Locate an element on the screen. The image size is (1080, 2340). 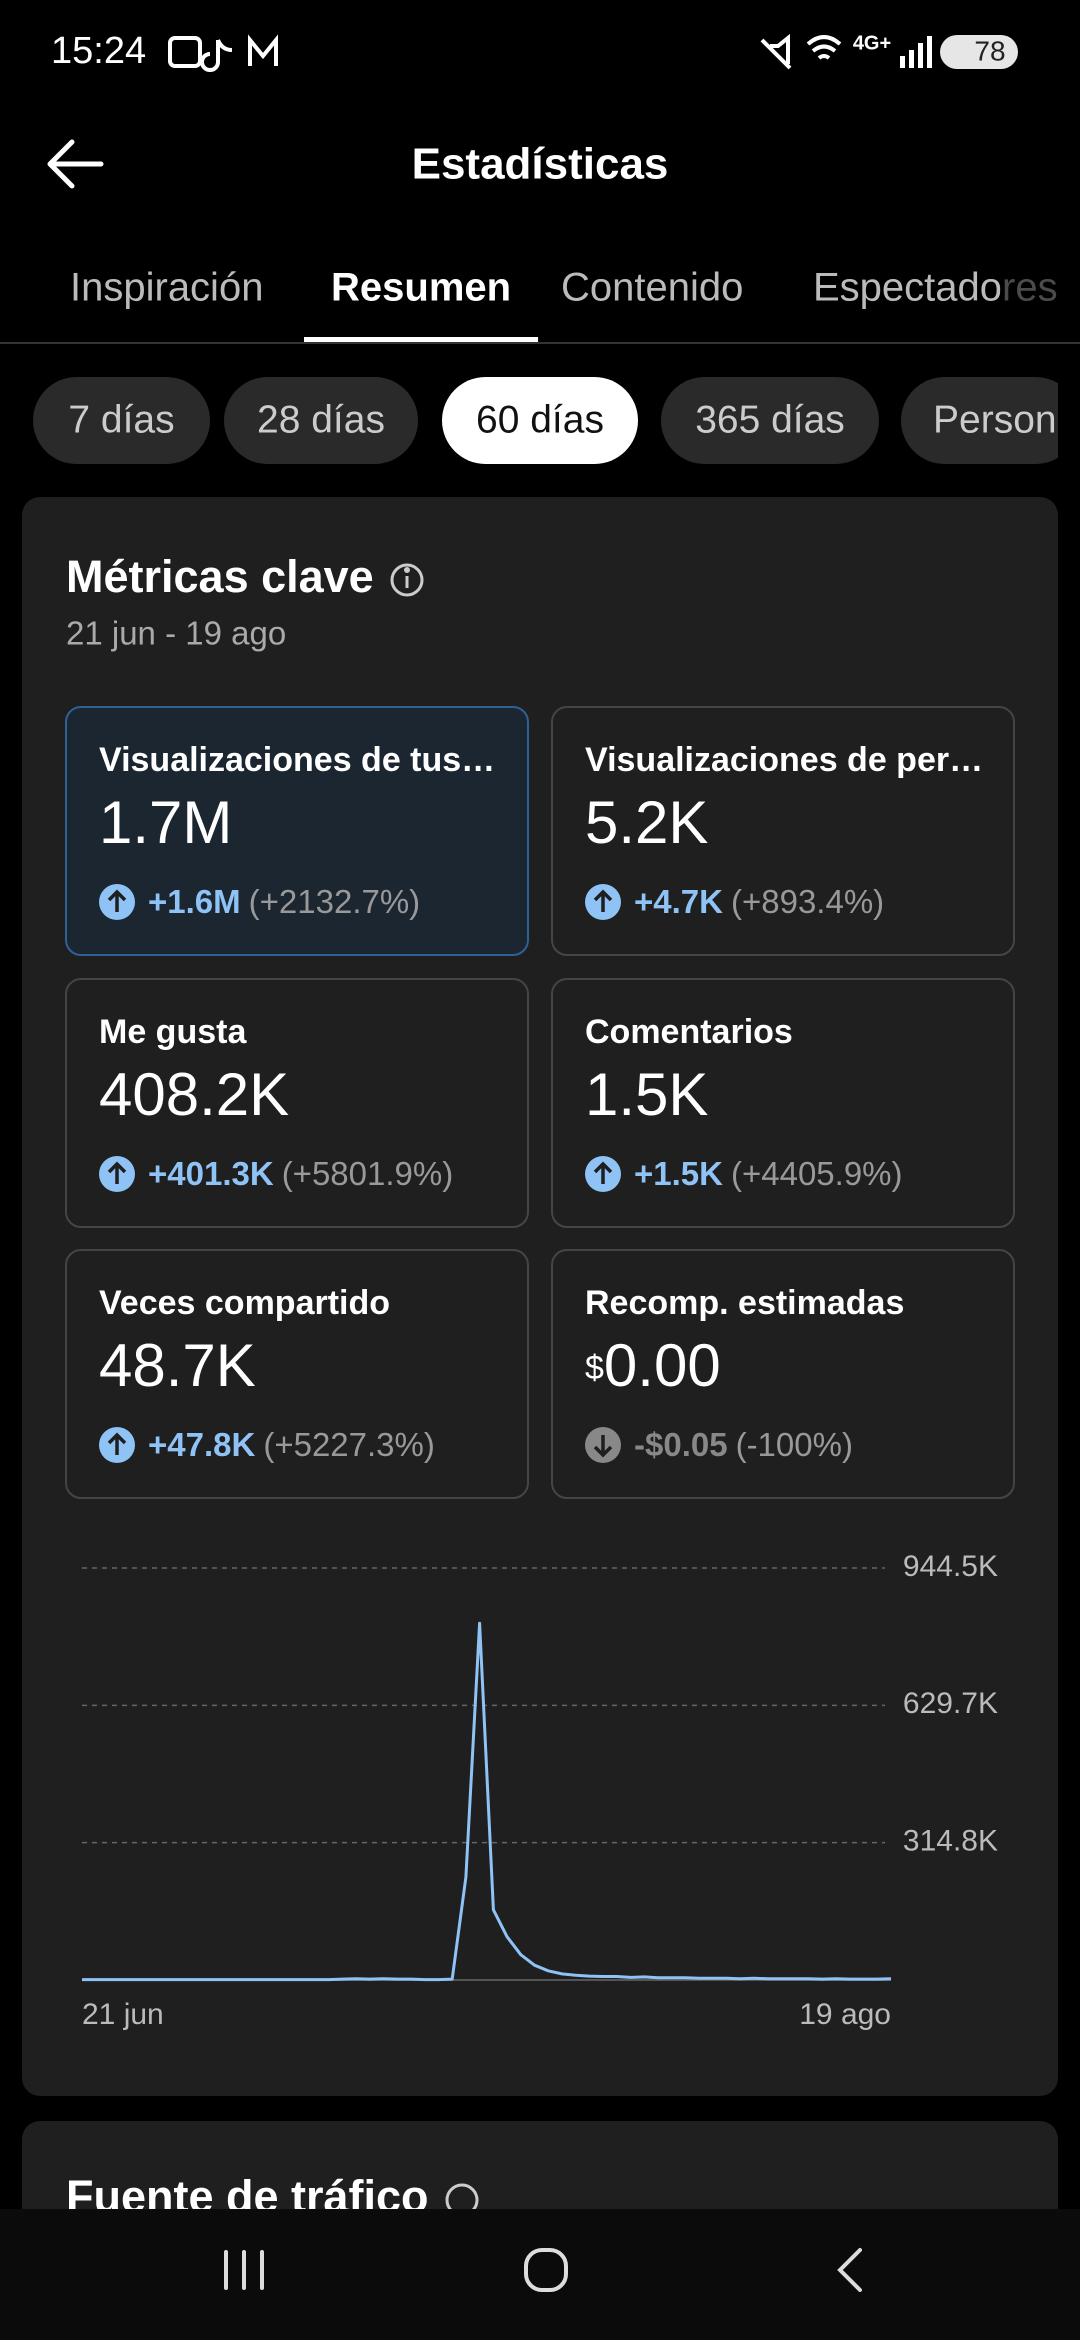
period-chips: 7 días 28 días 60 días 365 días Person is located at coordinates (556, 420).